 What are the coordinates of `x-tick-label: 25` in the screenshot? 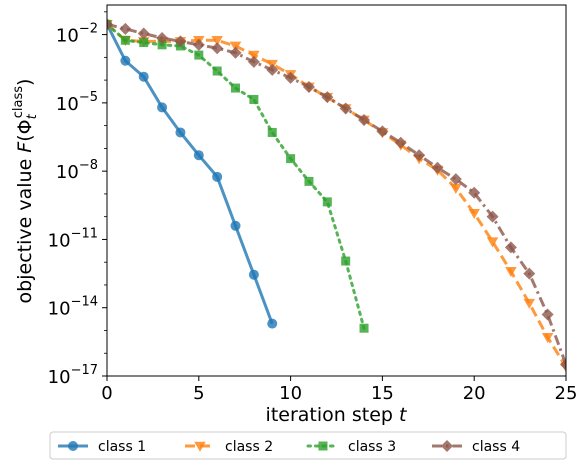 It's located at (566, 393).